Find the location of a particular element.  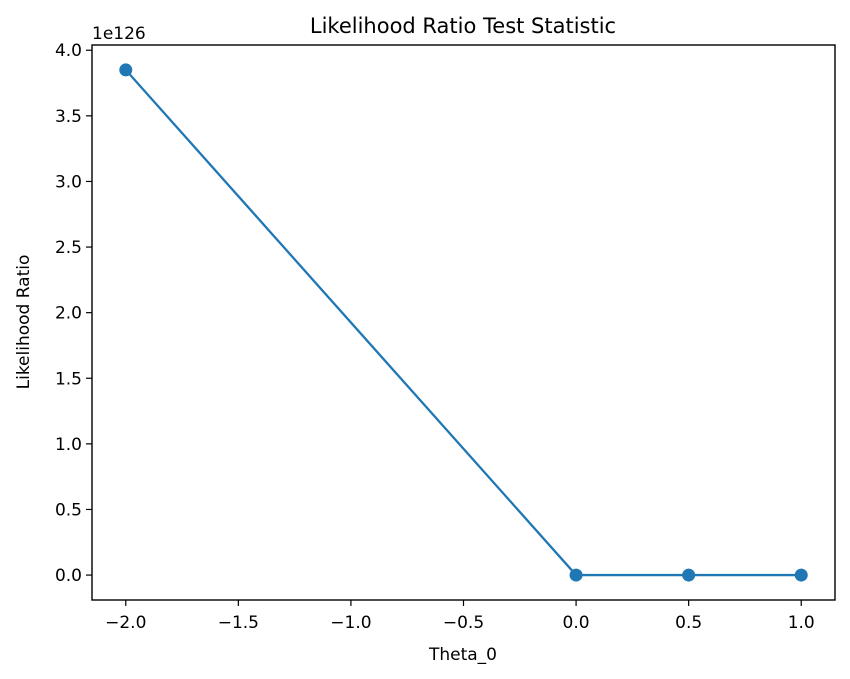

x-axis-label: Theta_0 is located at coordinates (462, 655).